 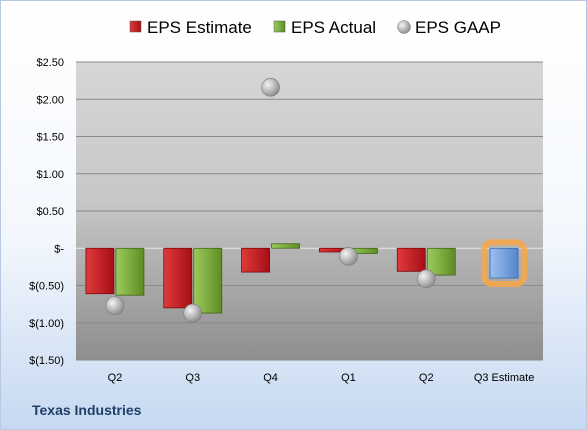 What do you see at coordinates (46, 324) in the screenshot?
I see `y-tick-label: $(1.00)` at bounding box center [46, 324].